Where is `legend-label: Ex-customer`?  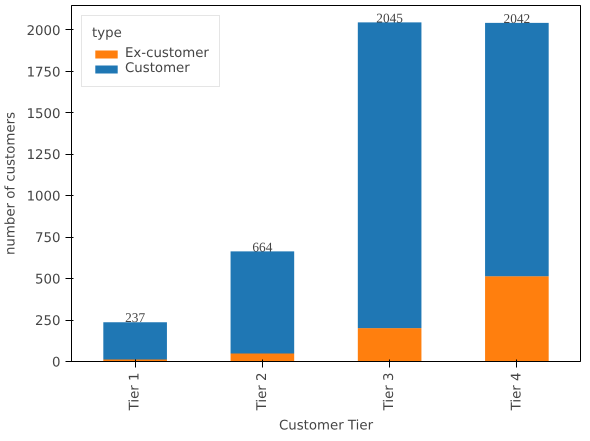 legend-label: Ex-customer is located at coordinates (167, 53).